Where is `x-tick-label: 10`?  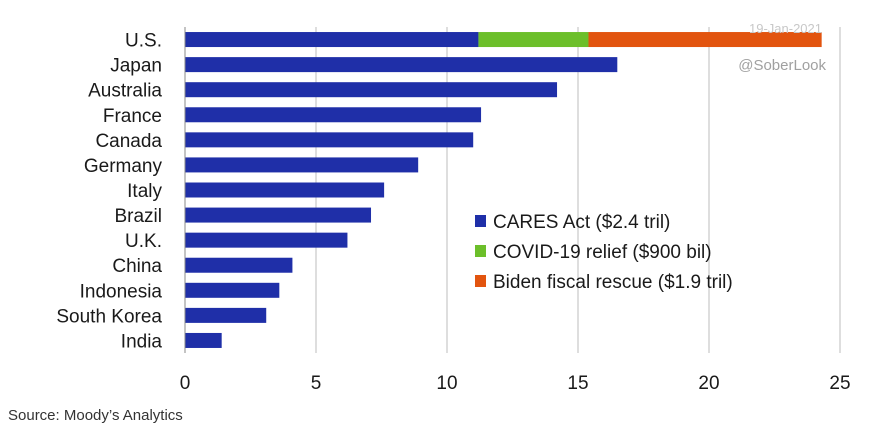 x-tick-label: 10 is located at coordinates (446, 383).